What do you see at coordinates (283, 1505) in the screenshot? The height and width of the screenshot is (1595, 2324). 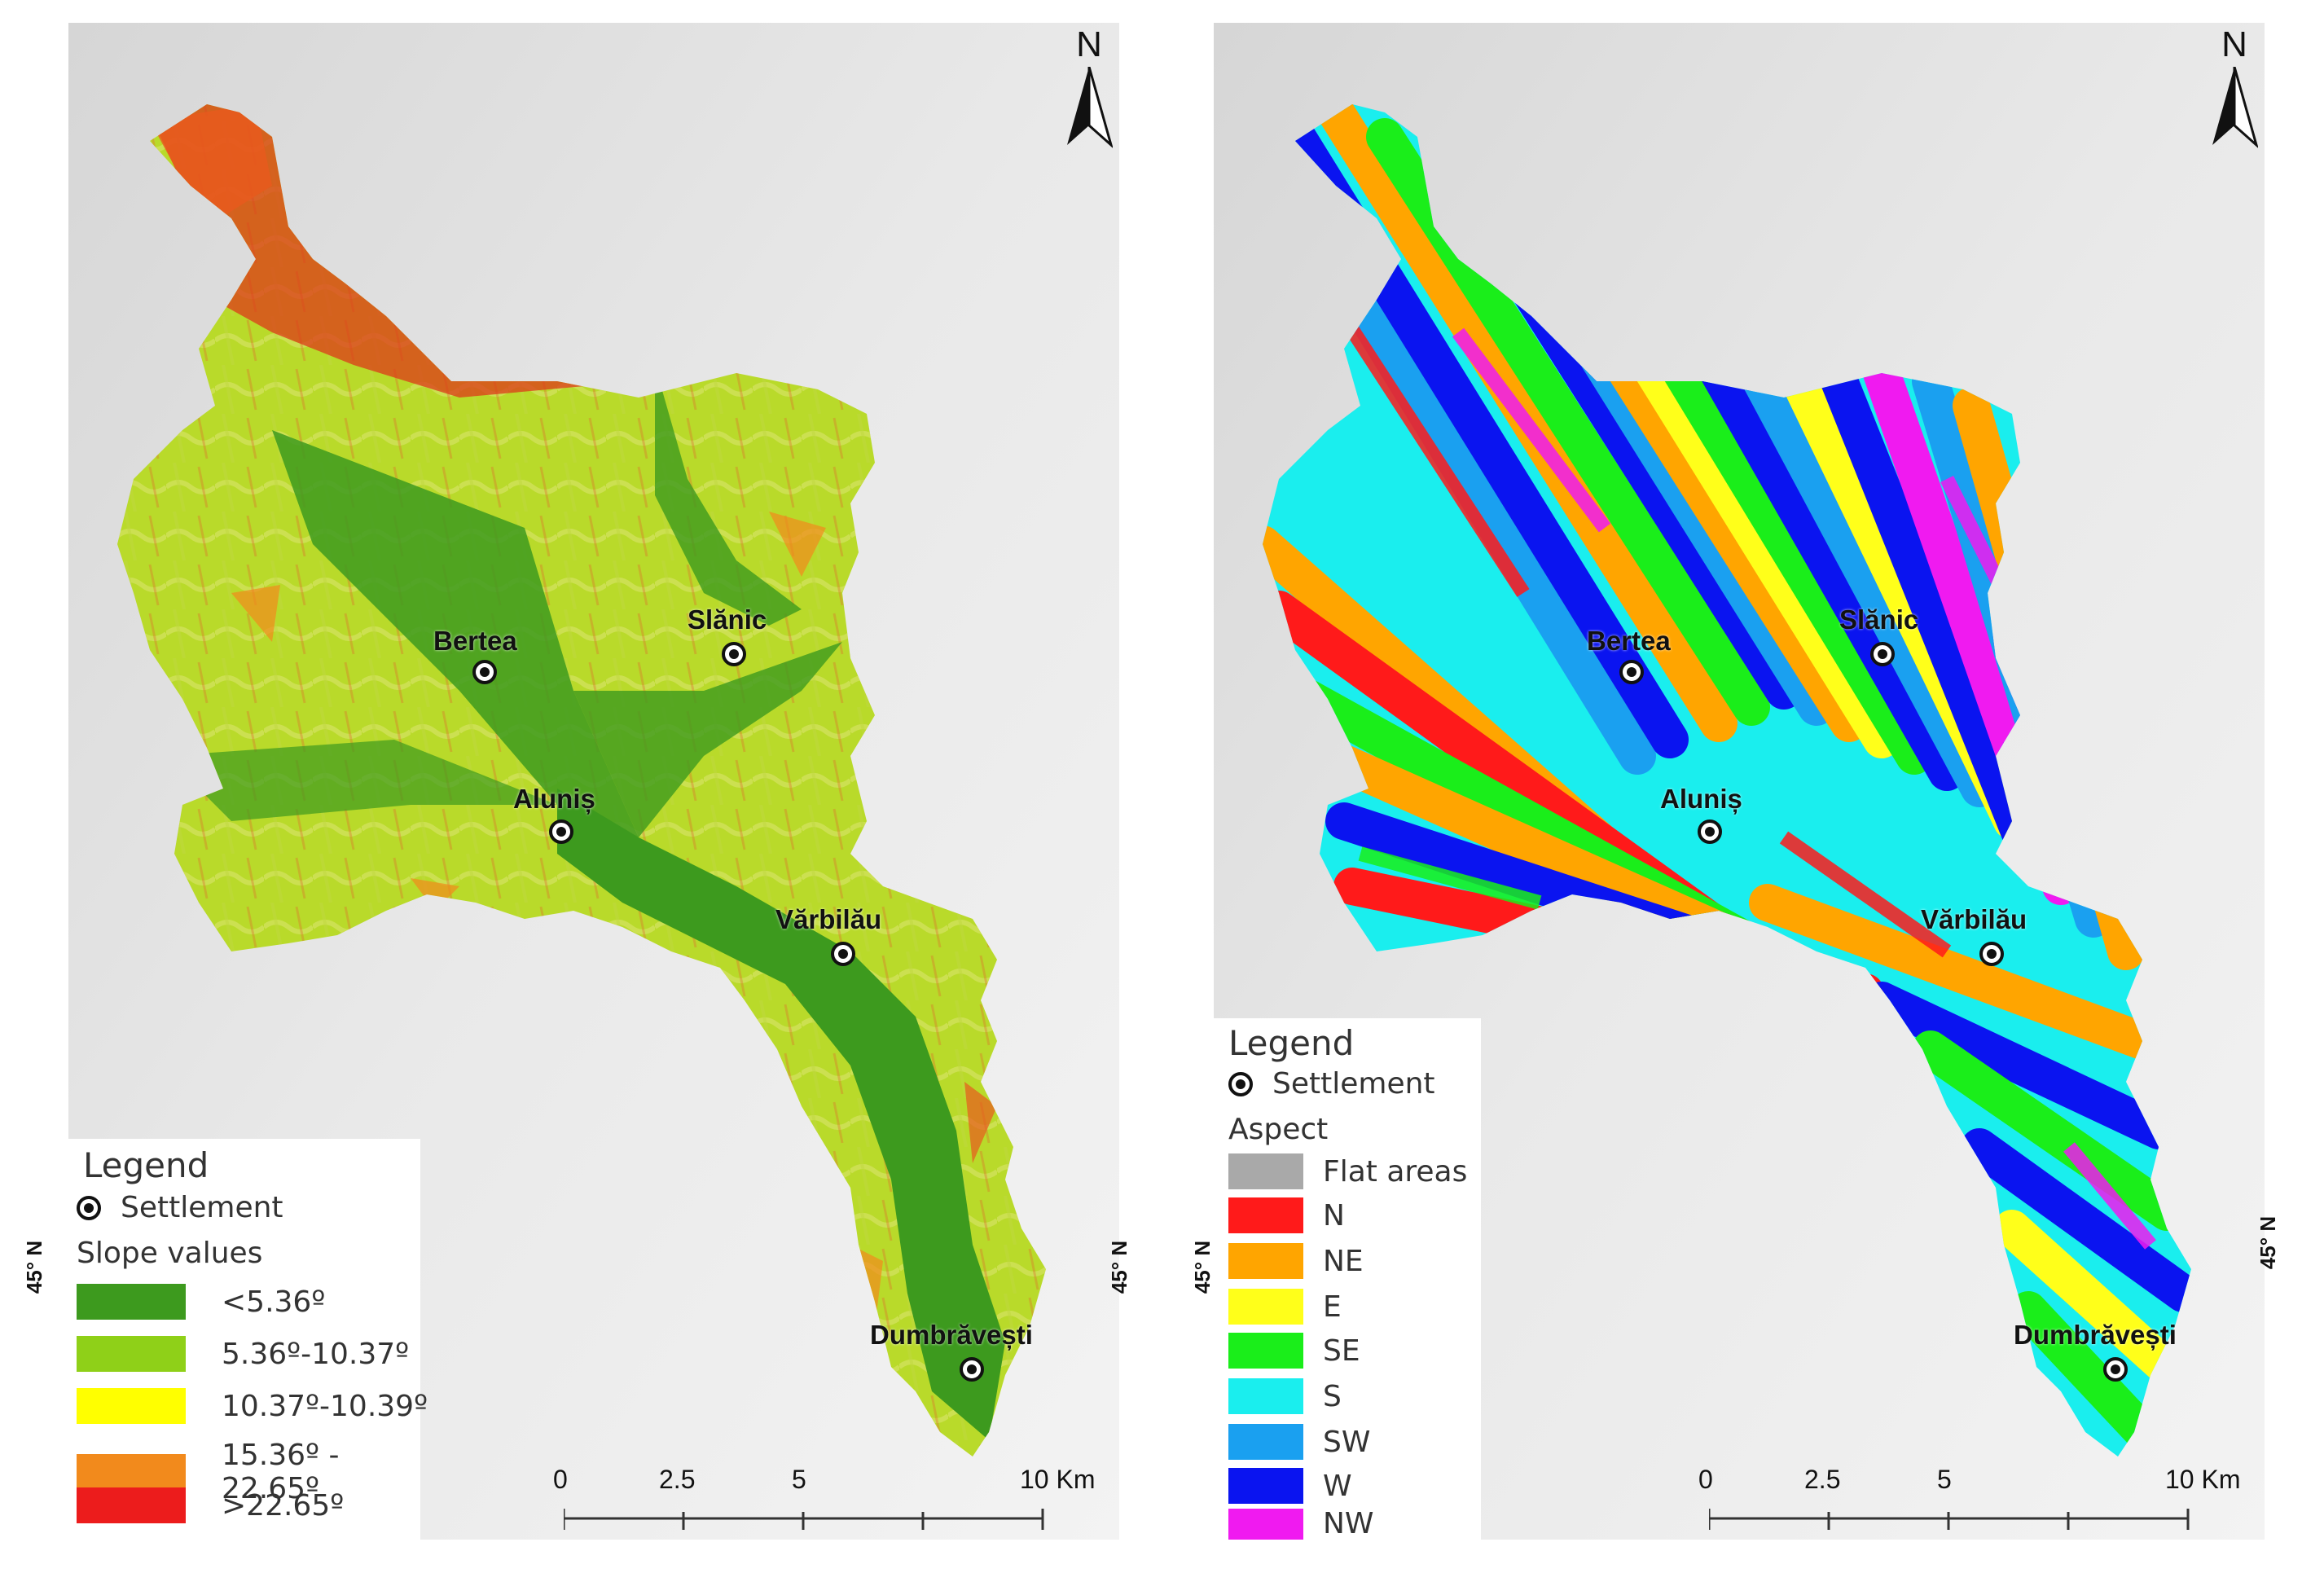 I see `legend-class-label: >22.65º` at bounding box center [283, 1505].